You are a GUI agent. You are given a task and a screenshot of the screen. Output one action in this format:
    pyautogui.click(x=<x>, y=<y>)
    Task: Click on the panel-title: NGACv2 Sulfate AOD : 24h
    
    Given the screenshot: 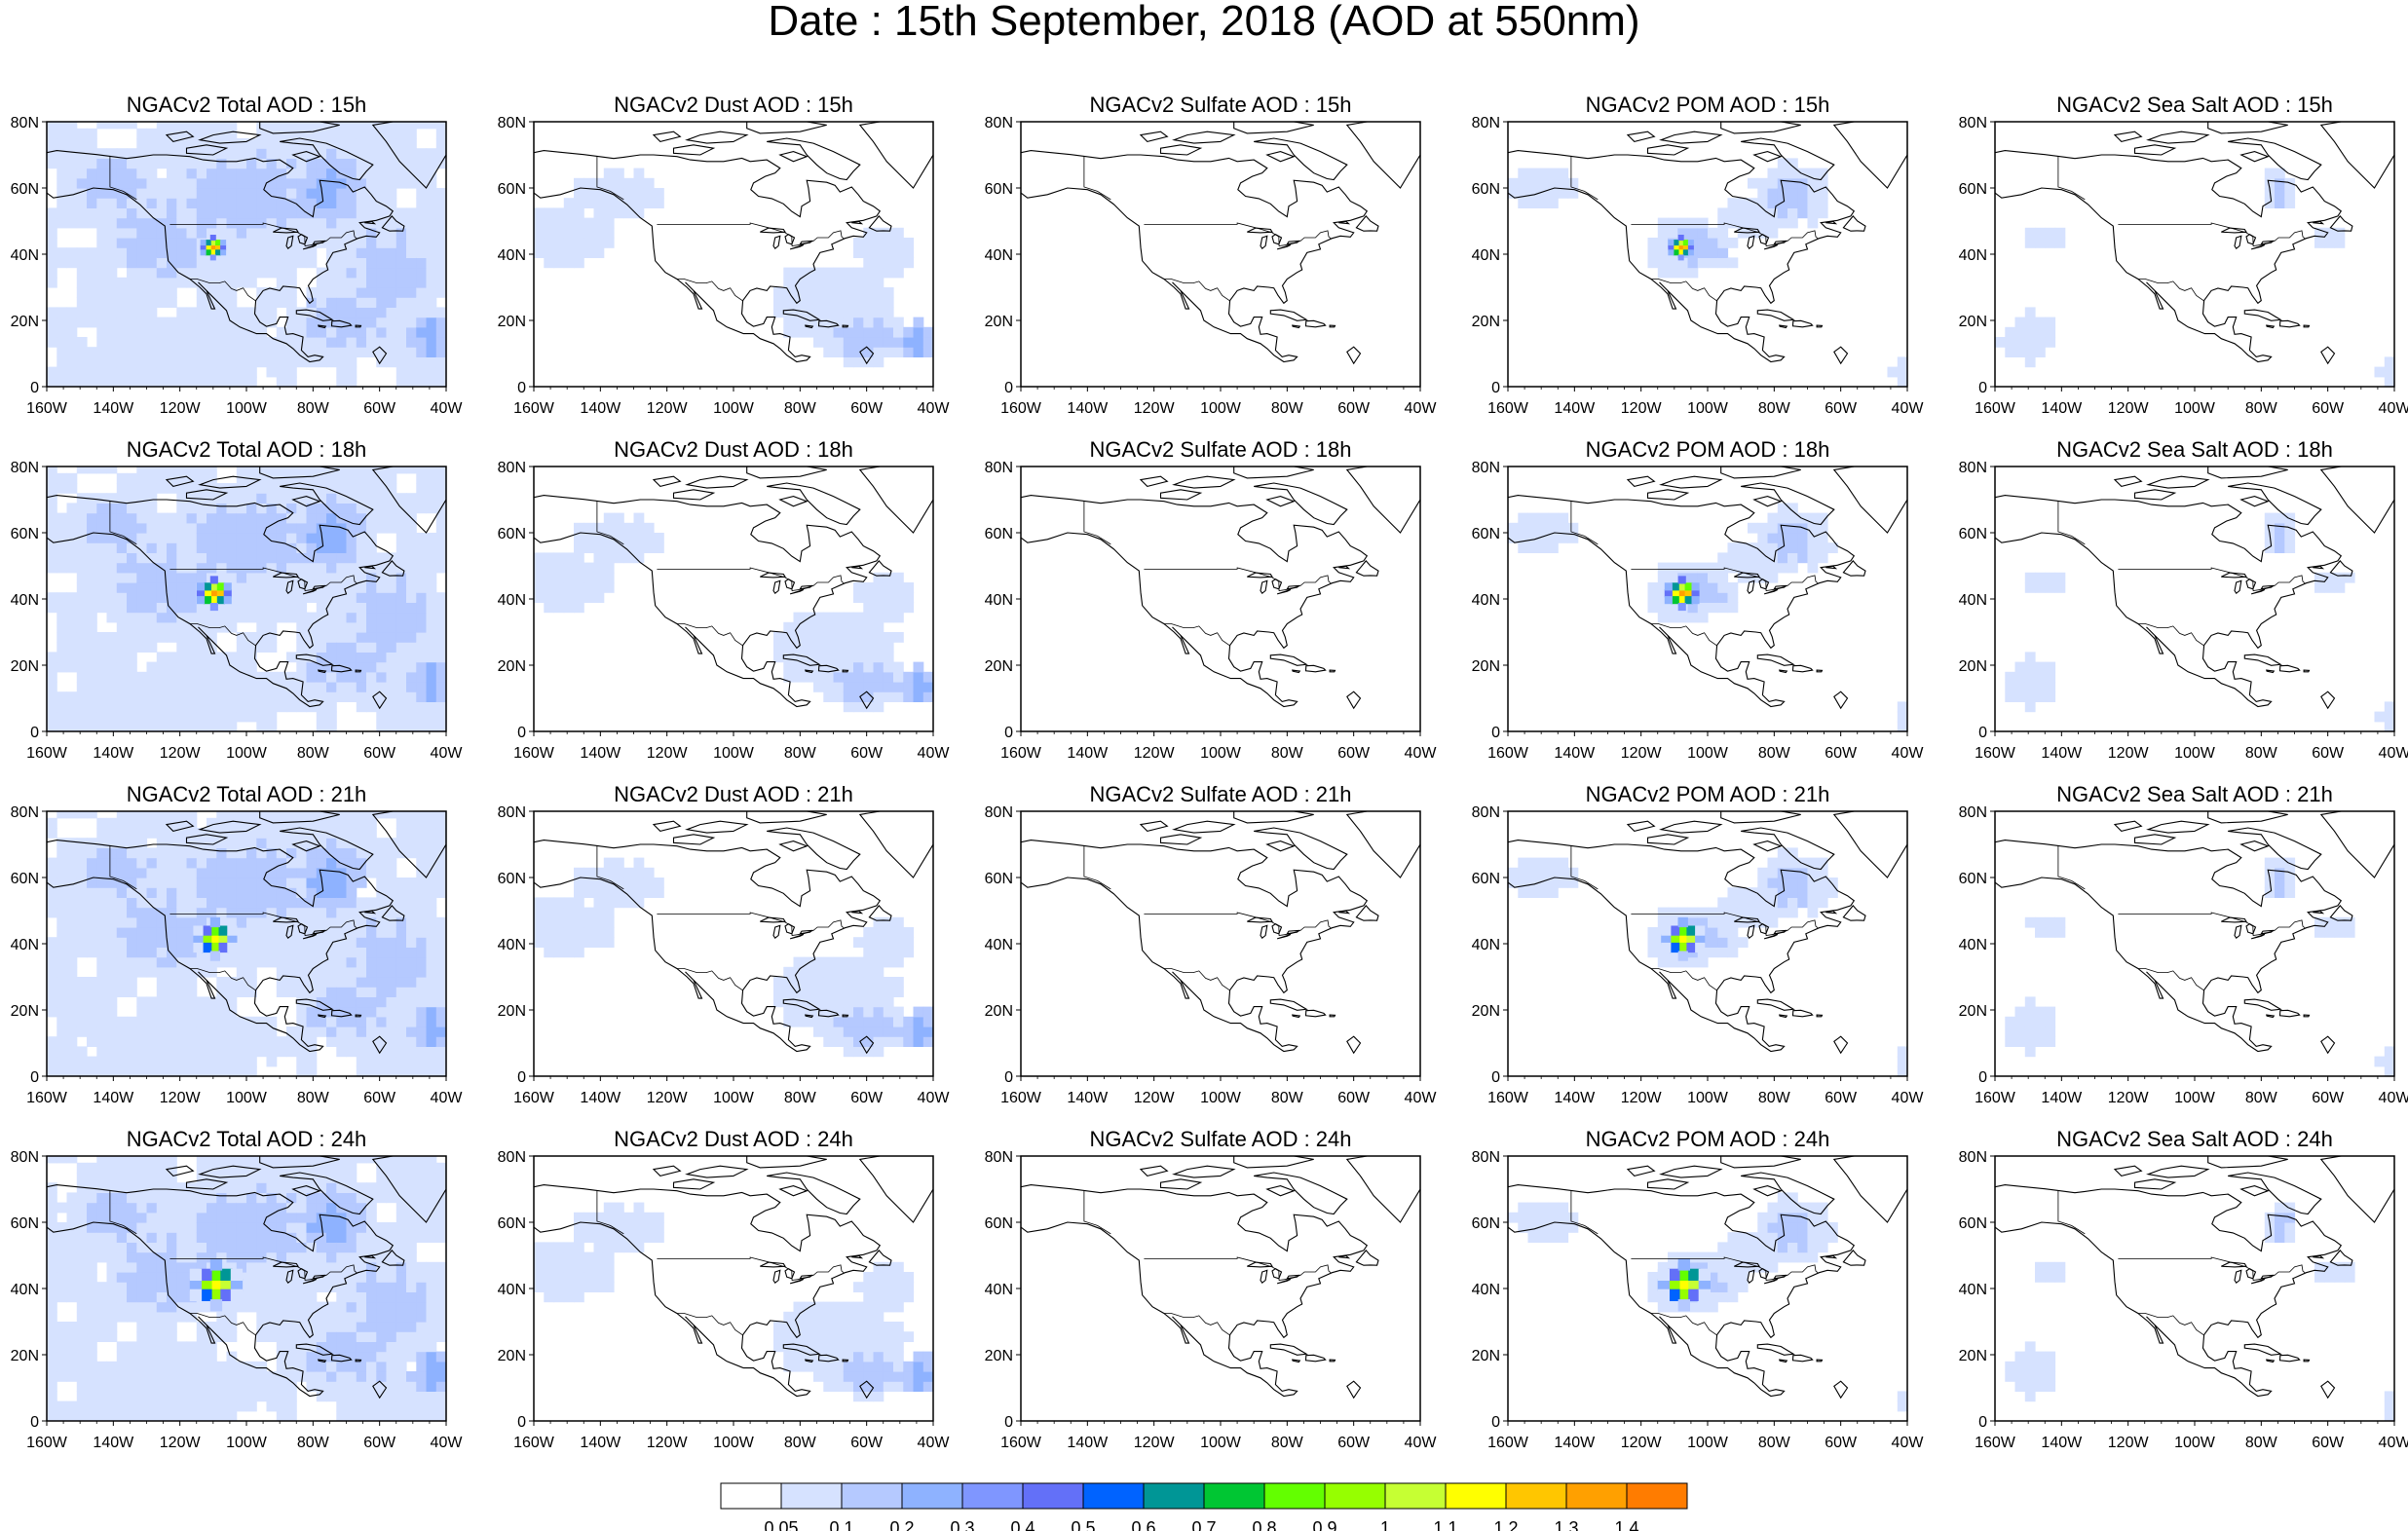 What is the action you would take?
    pyautogui.click(x=1220, y=1139)
    